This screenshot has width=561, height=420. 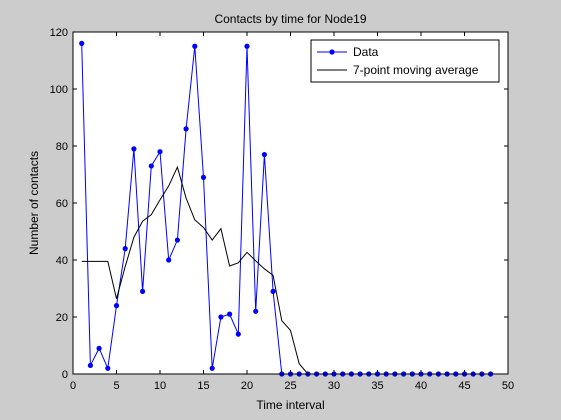 I want to click on x-tick-label: 5, so click(x=116, y=386).